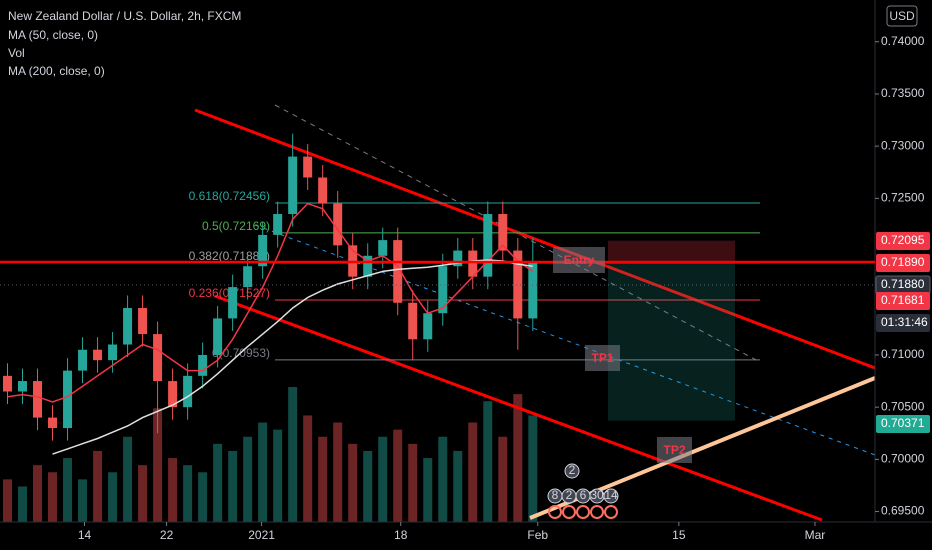 This screenshot has height=550, width=932. Describe the element at coordinates (53, 35) in the screenshot. I see `indicator: MA (50, close, 0)` at that location.